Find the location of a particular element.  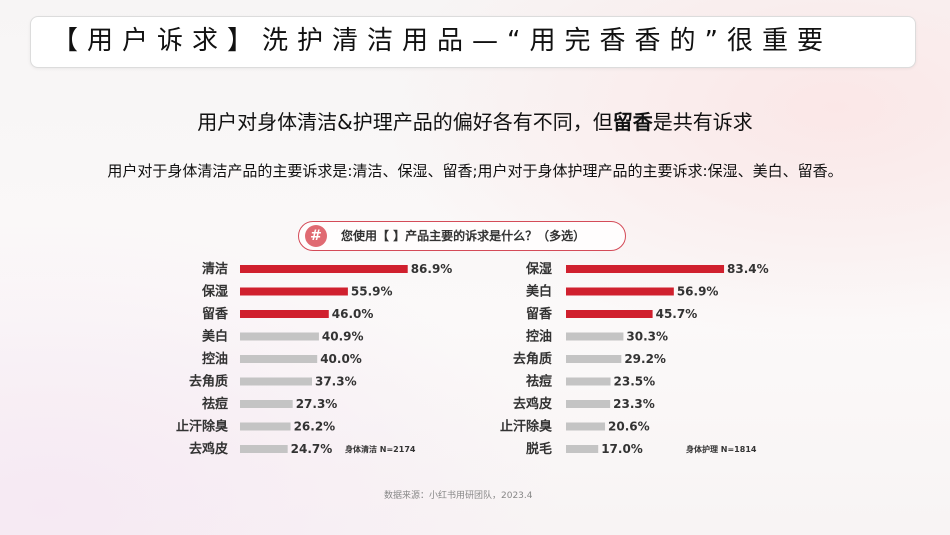

page-title: 【用户诉求】洗护清洁用品—“用完香香的”很重要 is located at coordinates (442, 41).